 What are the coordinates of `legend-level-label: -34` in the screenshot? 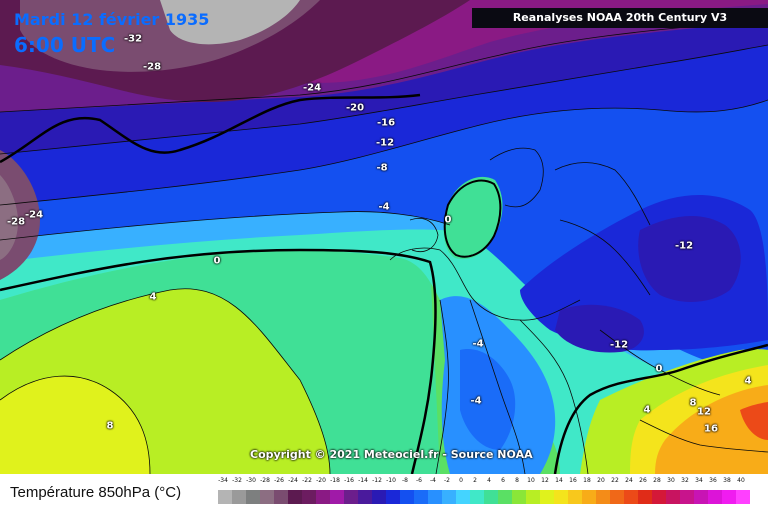 It's located at (223, 480).